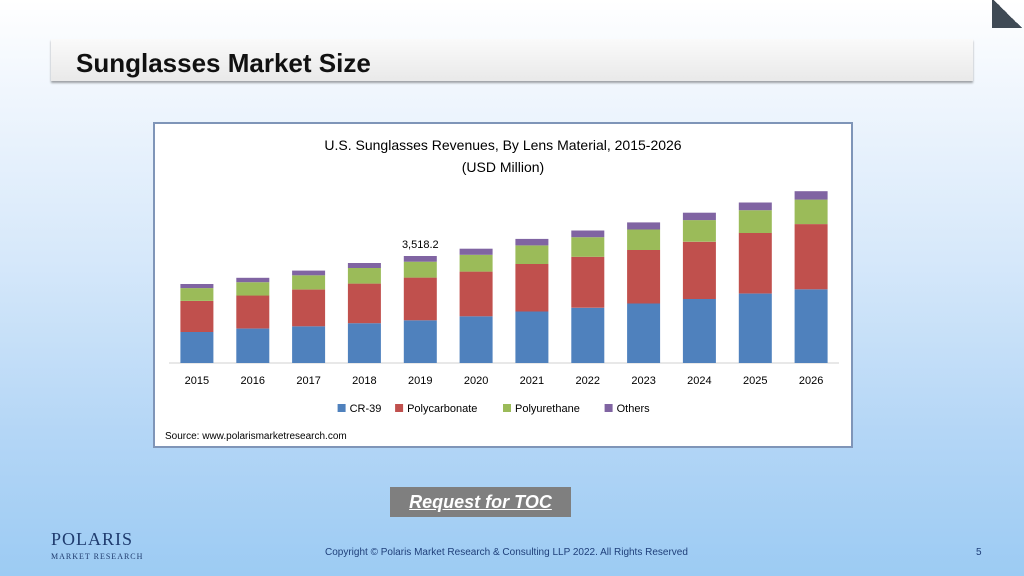 The width and height of the screenshot is (1024, 576). What do you see at coordinates (755, 263) in the screenshot?
I see `bar-polycarbonate-2025` at bounding box center [755, 263].